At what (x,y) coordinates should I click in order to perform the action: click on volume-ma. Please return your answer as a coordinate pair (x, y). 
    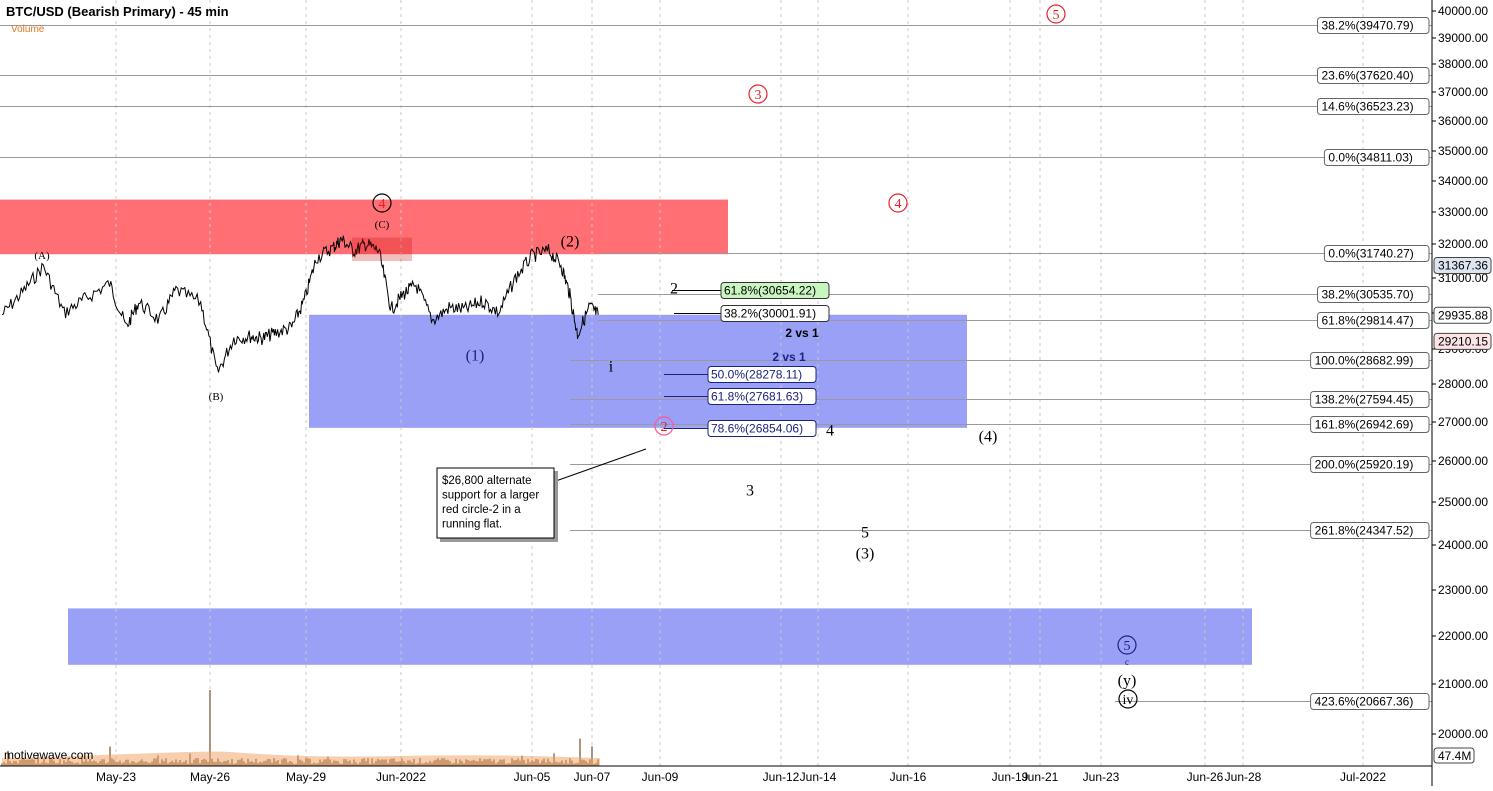
    Looking at the image, I should click on (301, 758).